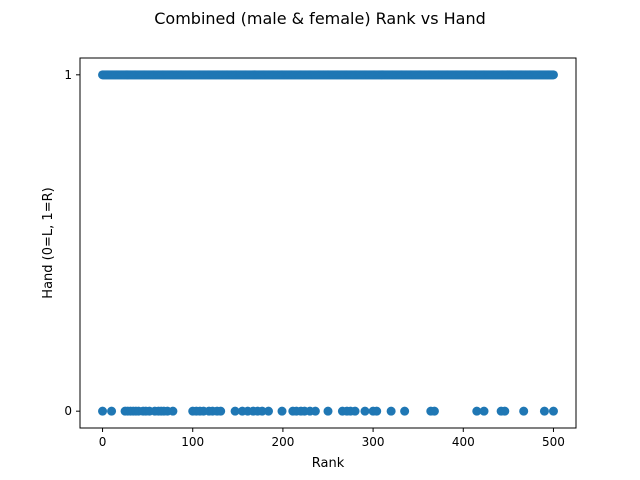  What do you see at coordinates (68, 411) in the screenshot?
I see `y-tick-label: 0` at bounding box center [68, 411].